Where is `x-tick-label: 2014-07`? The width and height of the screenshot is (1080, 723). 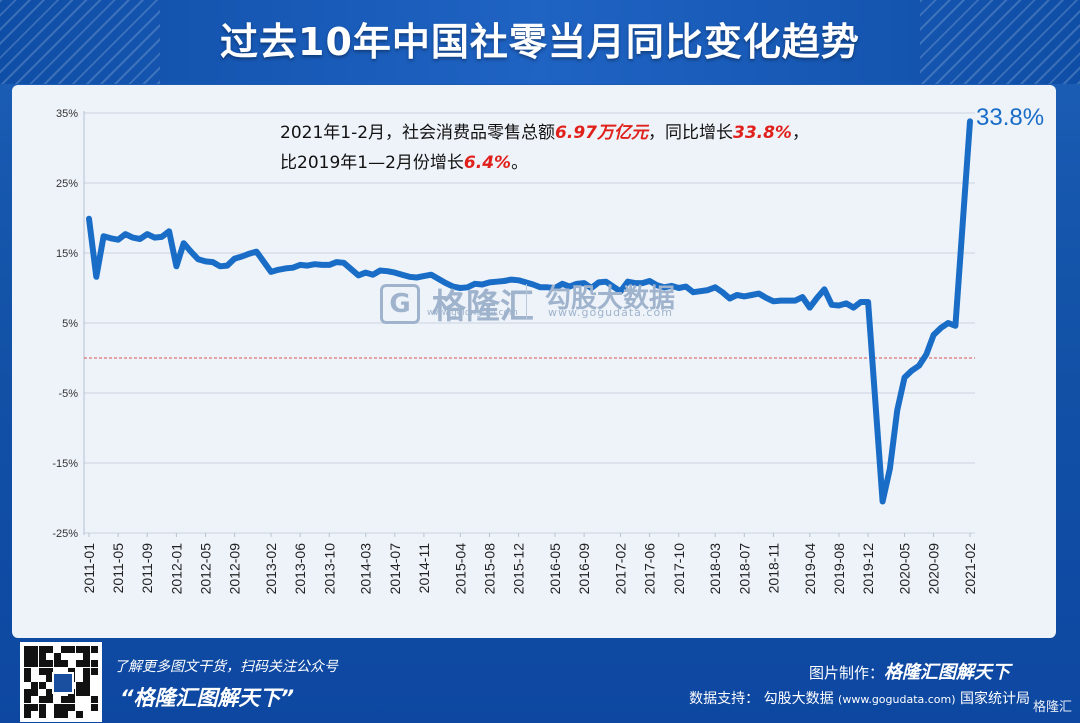 x-tick-label: 2014-07 is located at coordinates (395, 569).